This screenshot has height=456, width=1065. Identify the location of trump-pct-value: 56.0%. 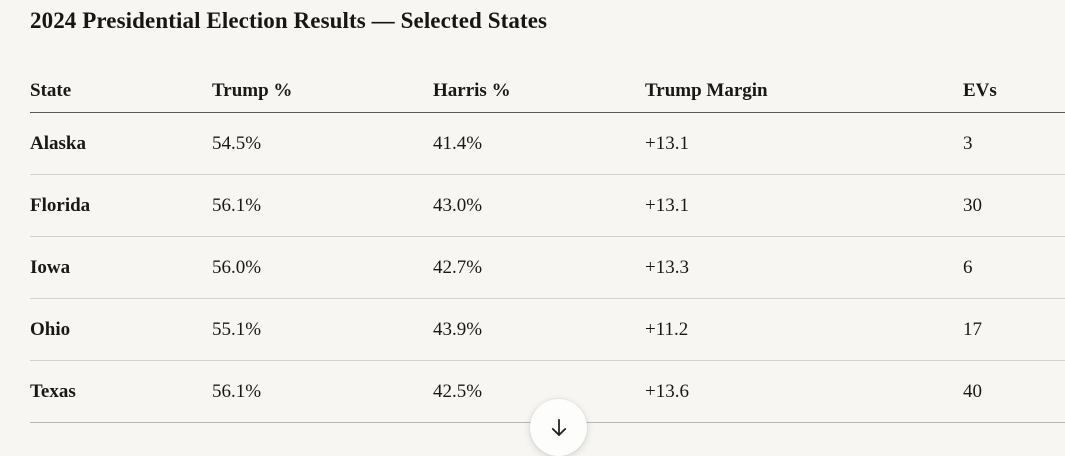
(237, 267).